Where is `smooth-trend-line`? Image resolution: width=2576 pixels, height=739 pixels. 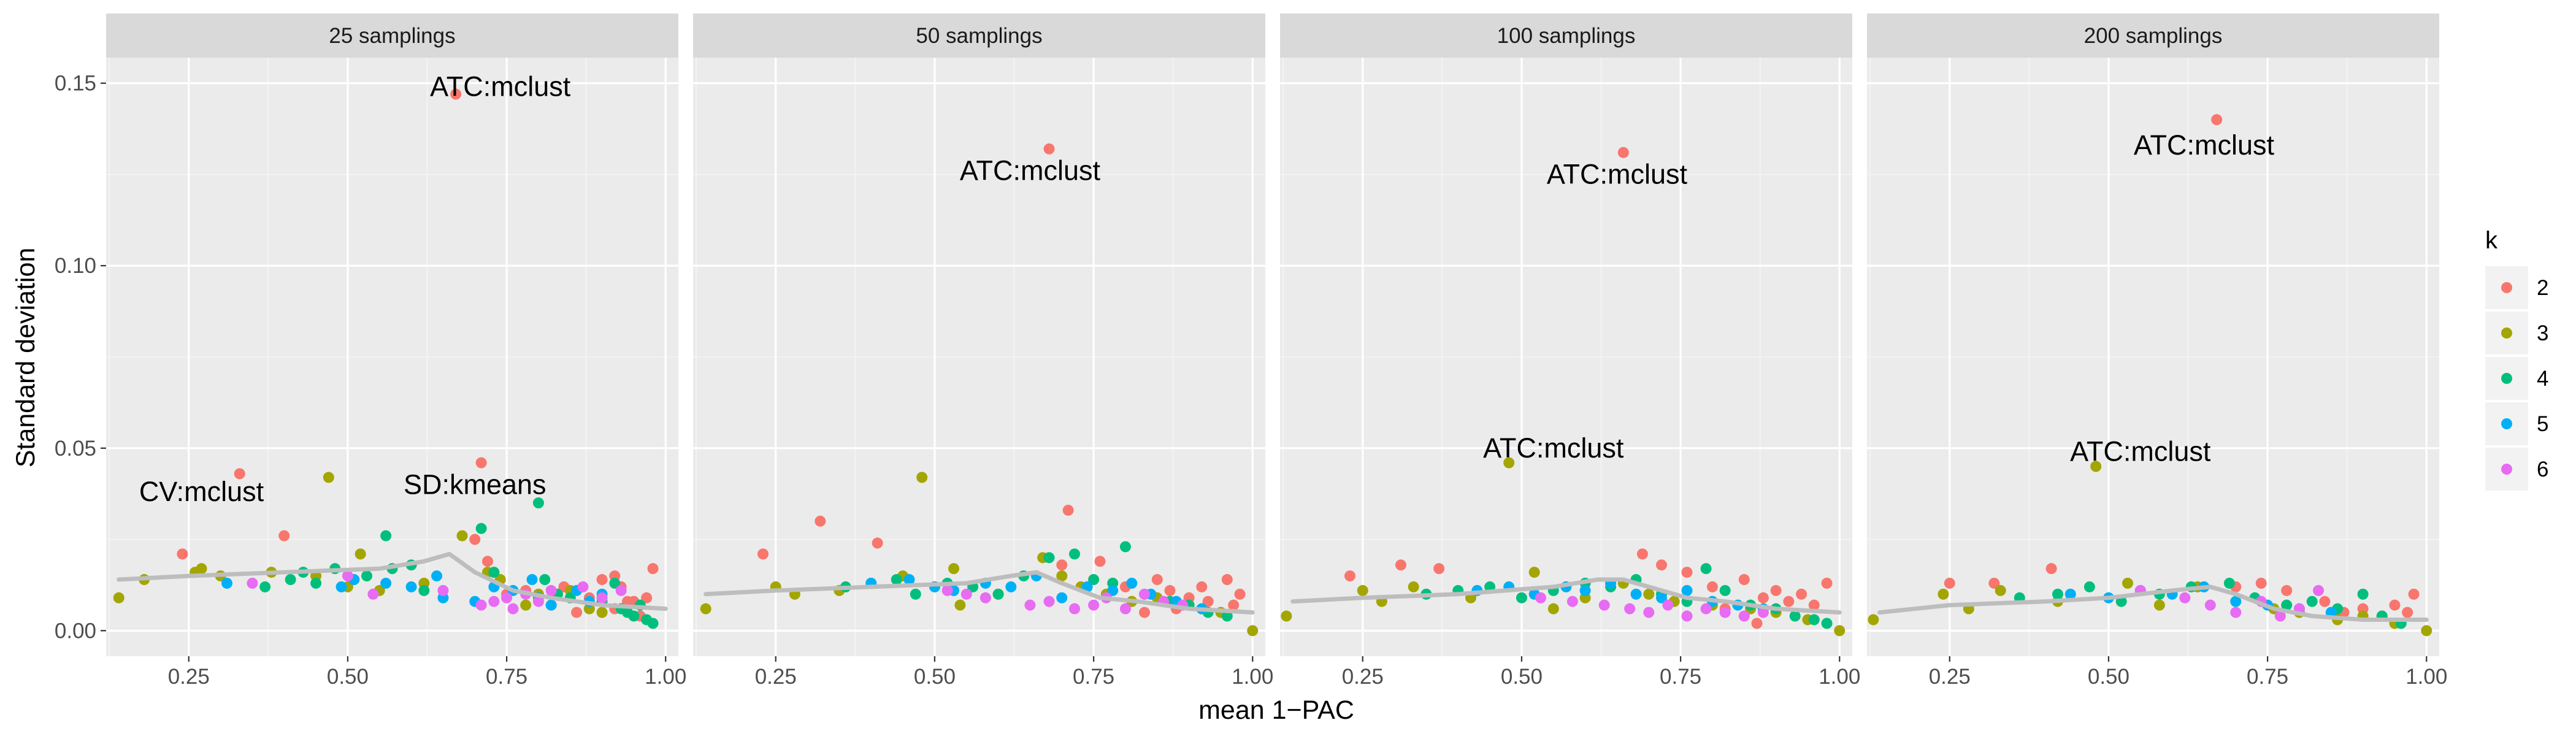 smooth-trend-line is located at coordinates (2153, 603).